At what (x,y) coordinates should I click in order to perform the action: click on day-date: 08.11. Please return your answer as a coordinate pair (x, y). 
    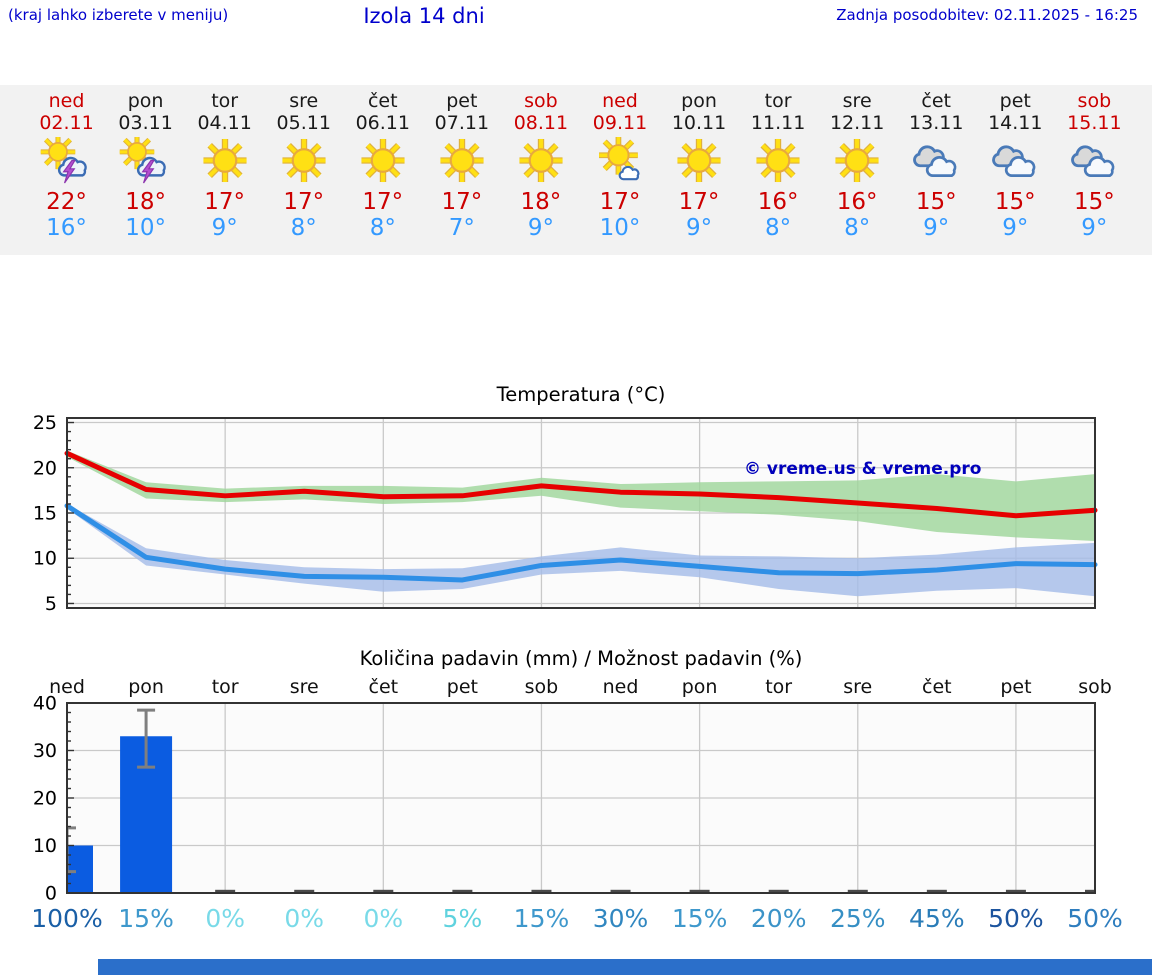
    Looking at the image, I should click on (541, 123).